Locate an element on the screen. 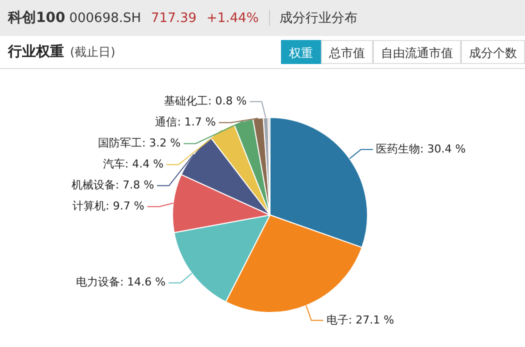 This screenshot has height=347, width=525. text: 权重 is located at coordinates (301, 52).